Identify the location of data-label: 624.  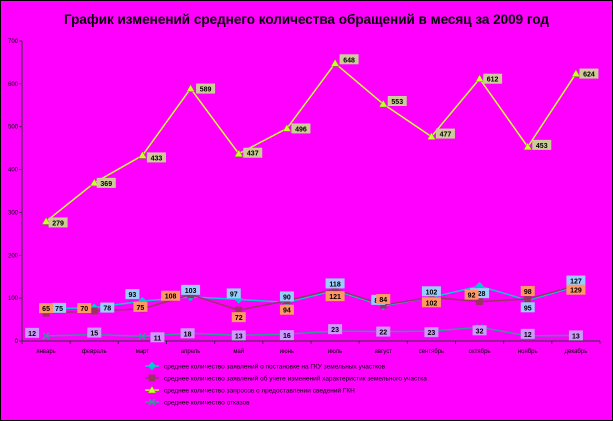
(589, 75).